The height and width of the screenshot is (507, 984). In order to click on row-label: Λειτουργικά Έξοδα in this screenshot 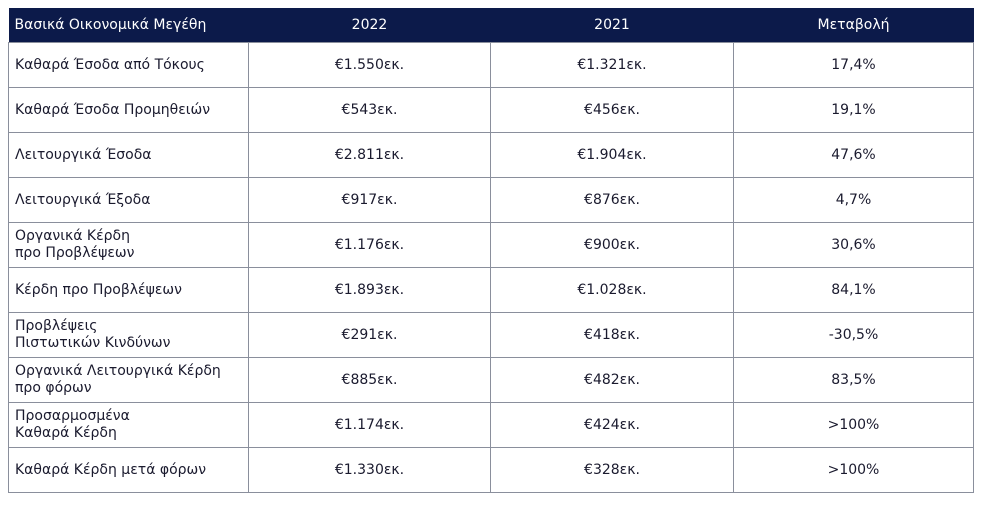, I will do `click(128, 200)`.